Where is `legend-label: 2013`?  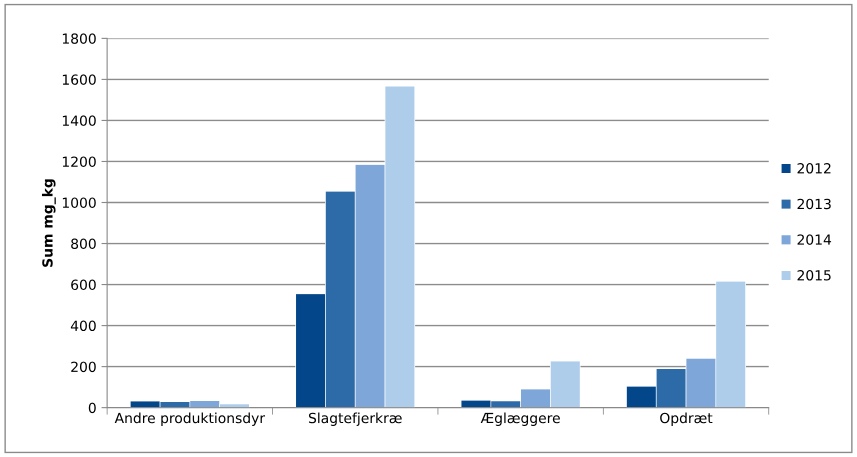
legend-label: 2013 is located at coordinates (814, 204).